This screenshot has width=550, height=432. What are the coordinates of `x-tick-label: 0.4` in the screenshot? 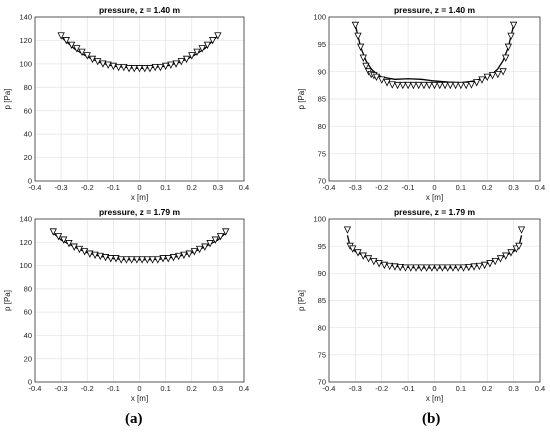 It's located at (540, 388).